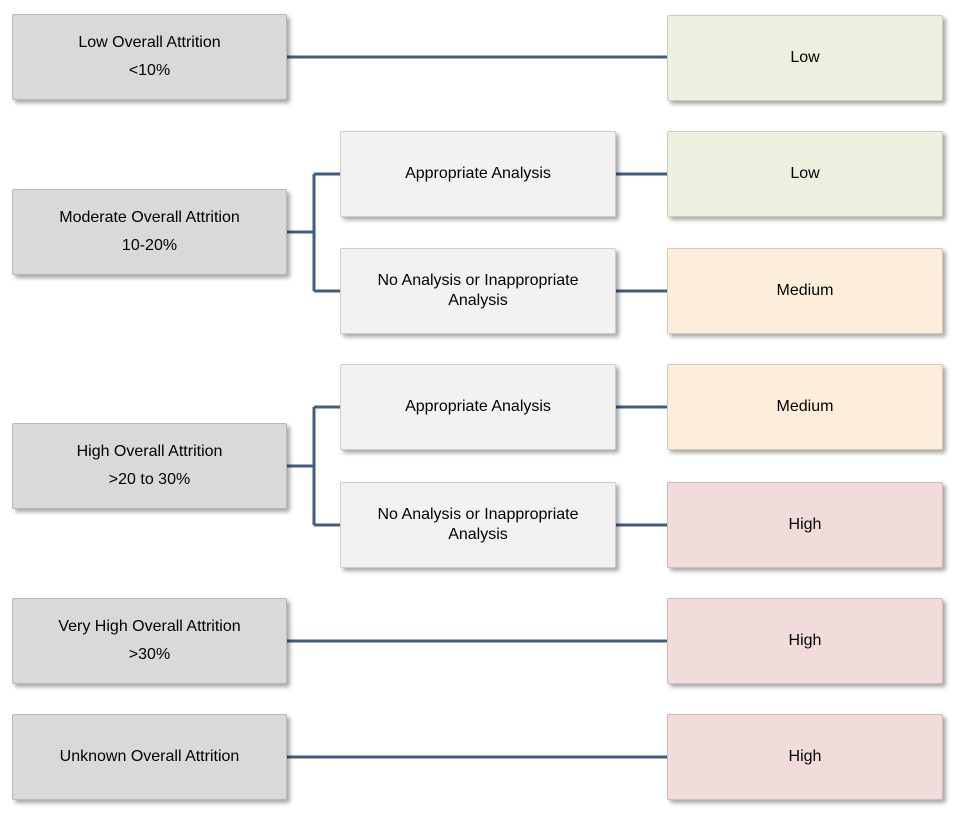 This screenshot has height=819, width=955. I want to click on attrition-range: >20 to 30%, so click(149, 479).